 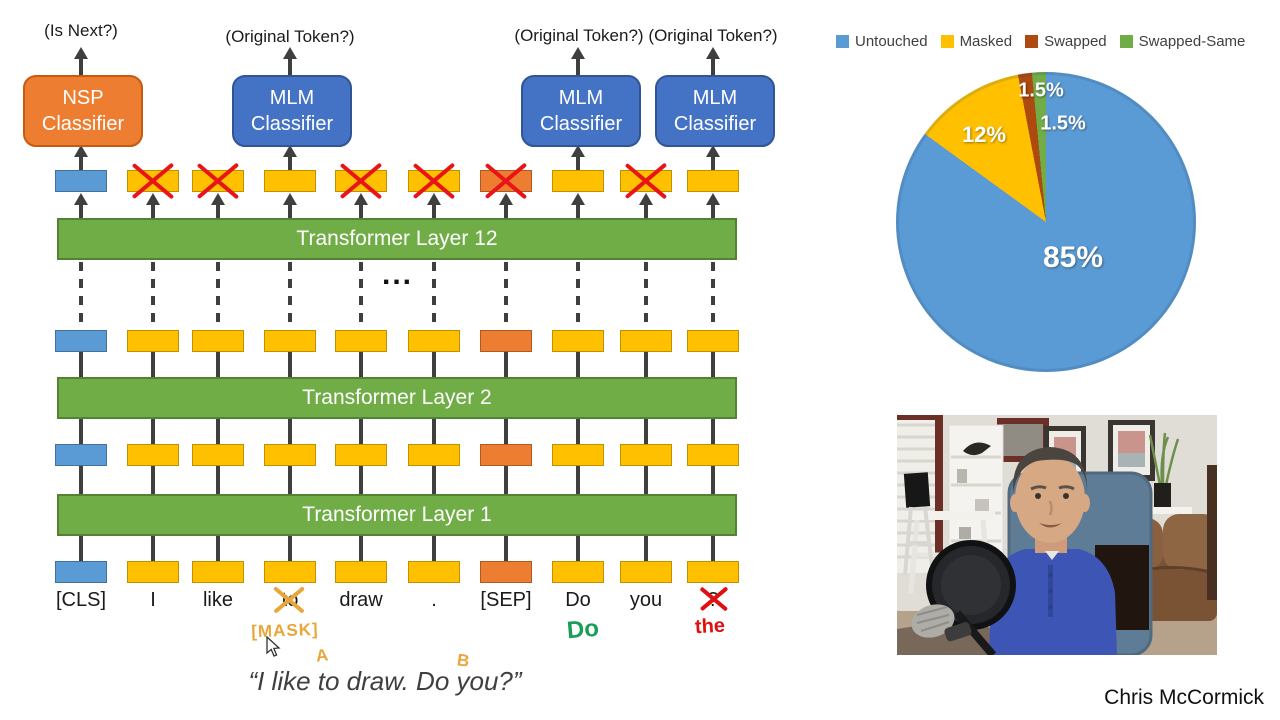 What do you see at coordinates (1066, 41) in the screenshot?
I see `legend-item-swapped: Swapped` at bounding box center [1066, 41].